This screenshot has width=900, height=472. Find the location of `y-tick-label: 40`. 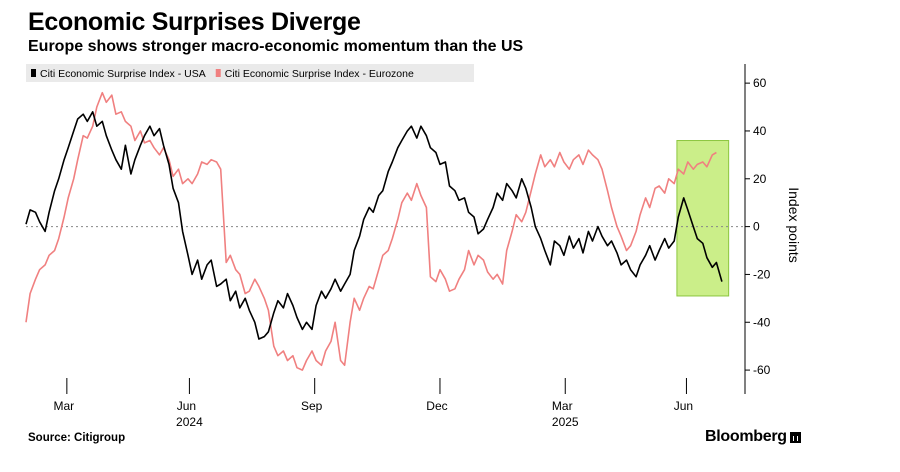

y-tick-label: 40 is located at coordinates (760, 131).